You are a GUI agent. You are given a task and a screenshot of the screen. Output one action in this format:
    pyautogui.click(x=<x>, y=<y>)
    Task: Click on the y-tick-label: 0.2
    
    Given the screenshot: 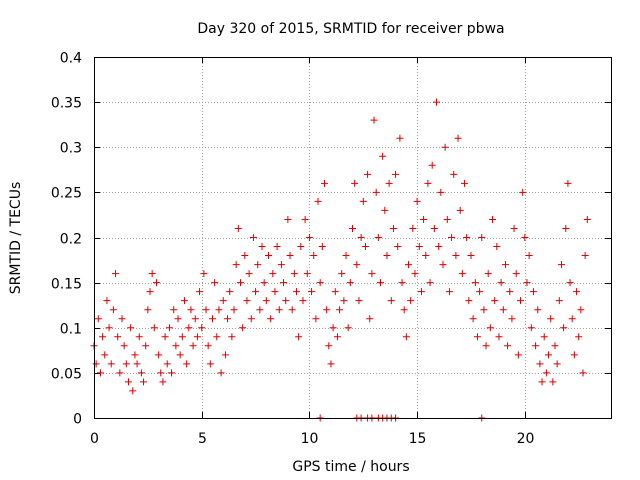 What is the action you would take?
    pyautogui.click(x=71, y=240)
    